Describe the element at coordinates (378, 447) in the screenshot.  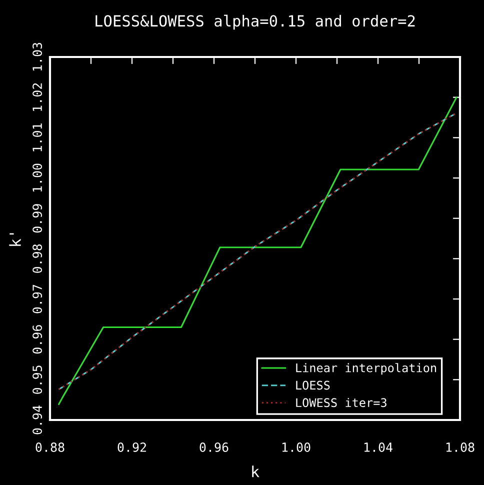
I see `x-tick-label: 1.04` at that location.